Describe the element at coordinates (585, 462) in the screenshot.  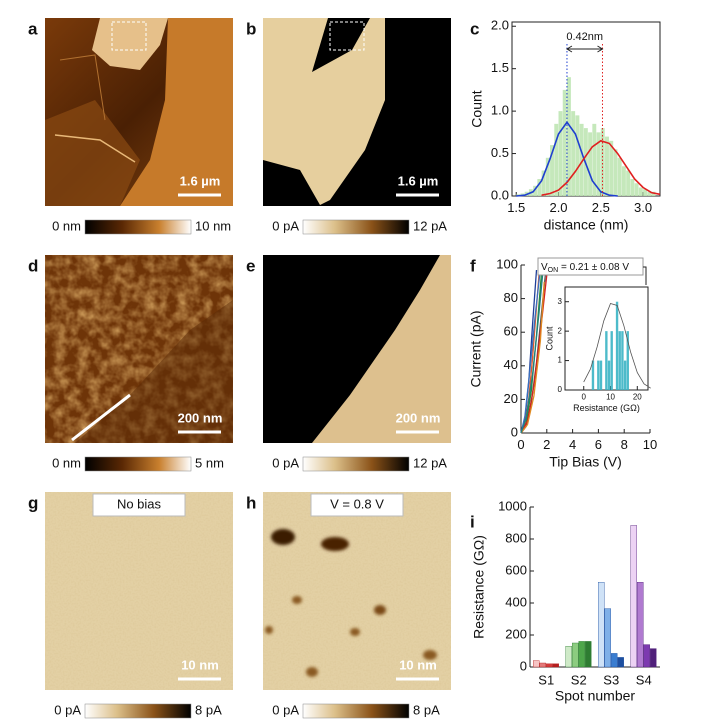
I see `x-axis-label: Tip Bias (V)` at that location.